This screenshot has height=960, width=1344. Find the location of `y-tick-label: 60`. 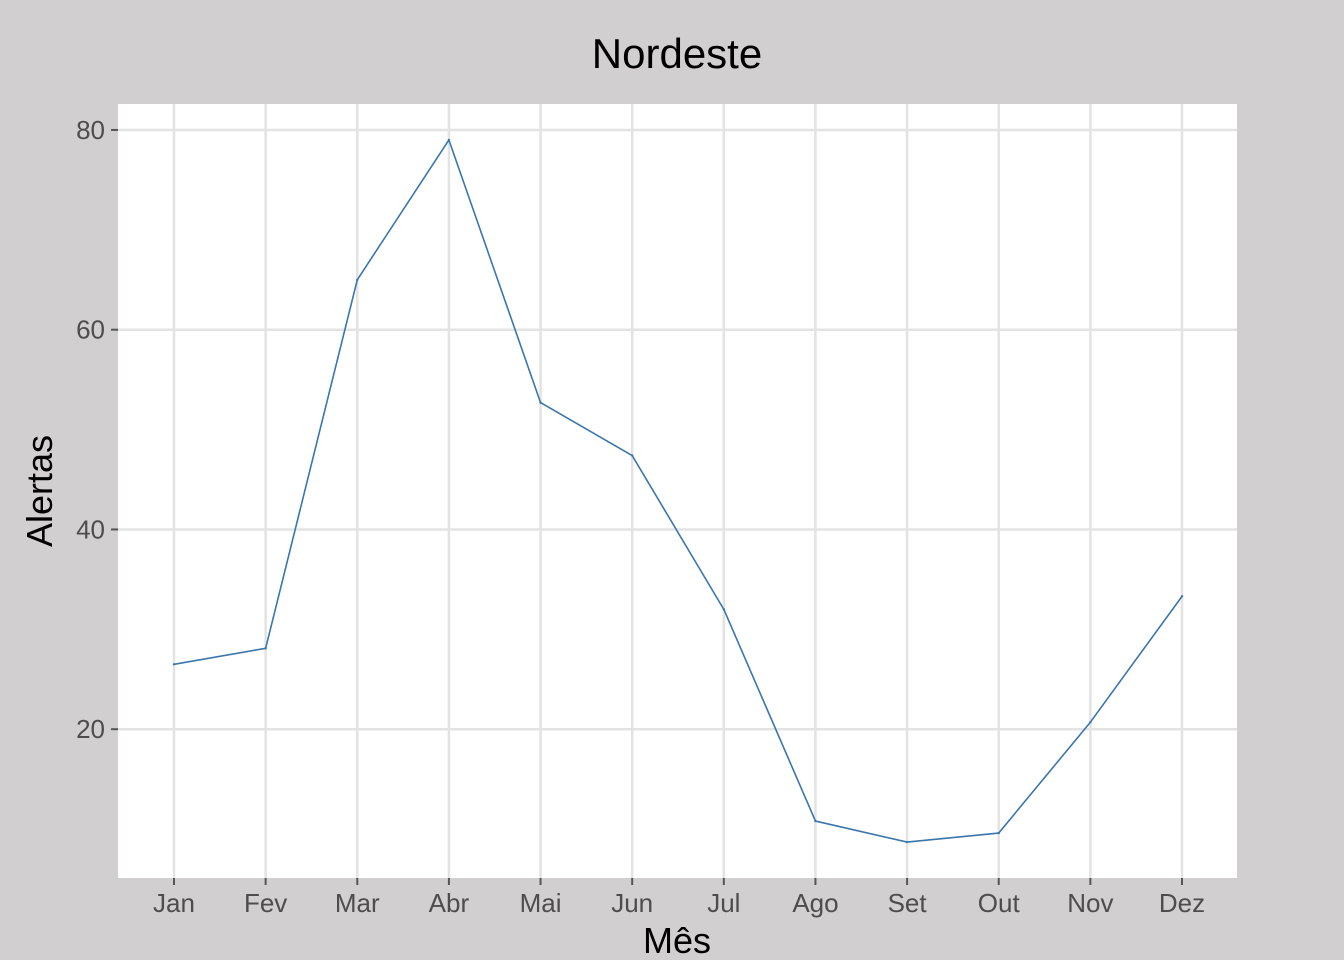

y-tick-label: 60 is located at coordinates (90, 330).